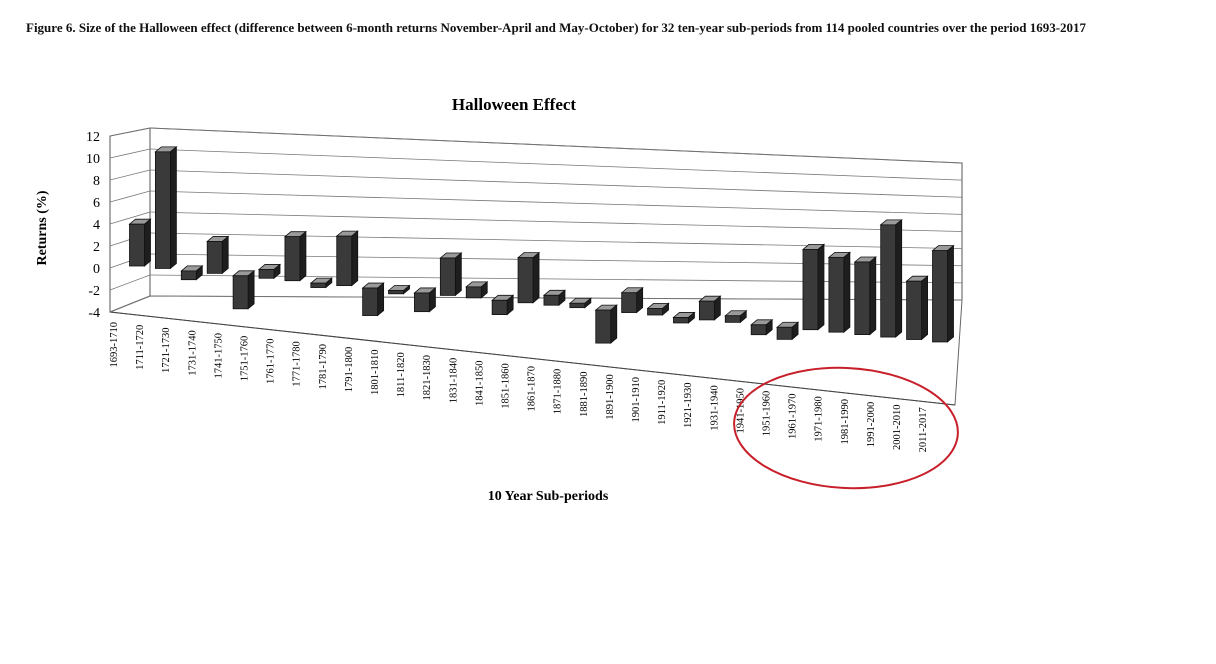  What do you see at coordinates (427, 378) in the screenshot?
I see `x-tick-label: 1821-1830` at bounding box center [427, 378].